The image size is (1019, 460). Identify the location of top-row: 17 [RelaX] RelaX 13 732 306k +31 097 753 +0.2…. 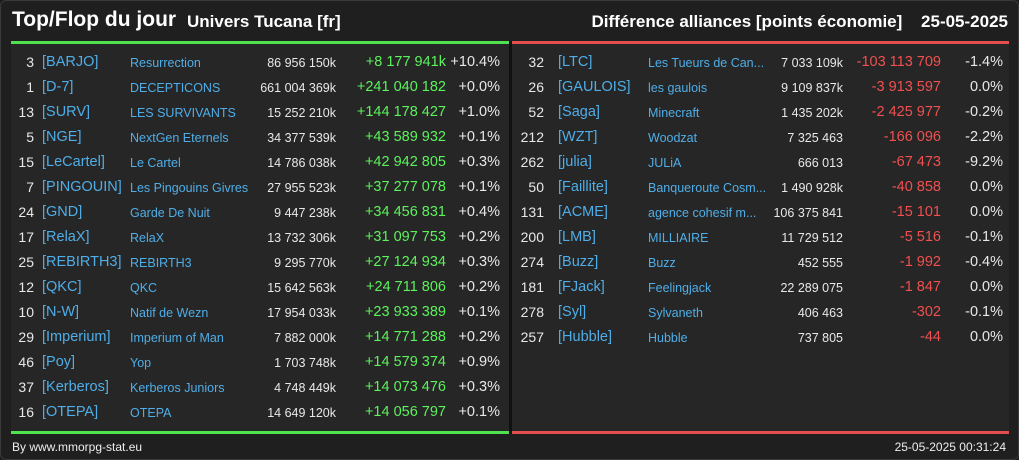
(260, 238).